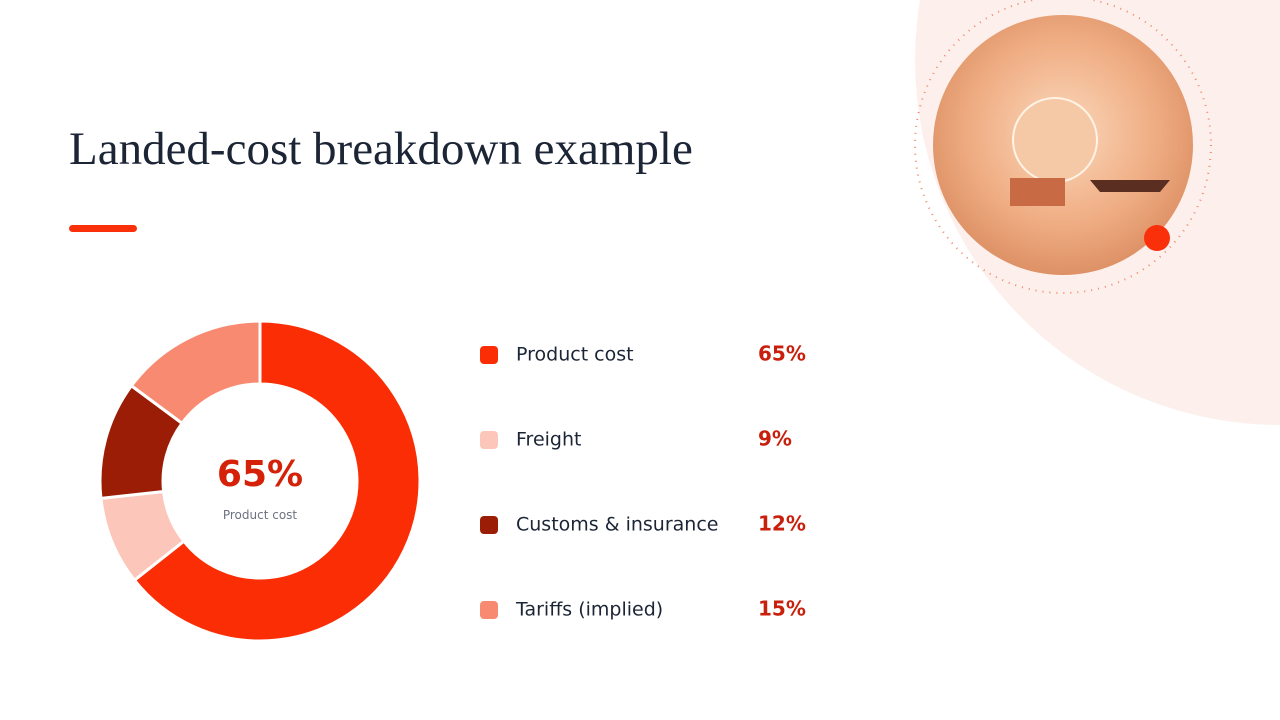 This screenshot has width=1280, height=720. I want to click on accent-bar, so click(103, 228).